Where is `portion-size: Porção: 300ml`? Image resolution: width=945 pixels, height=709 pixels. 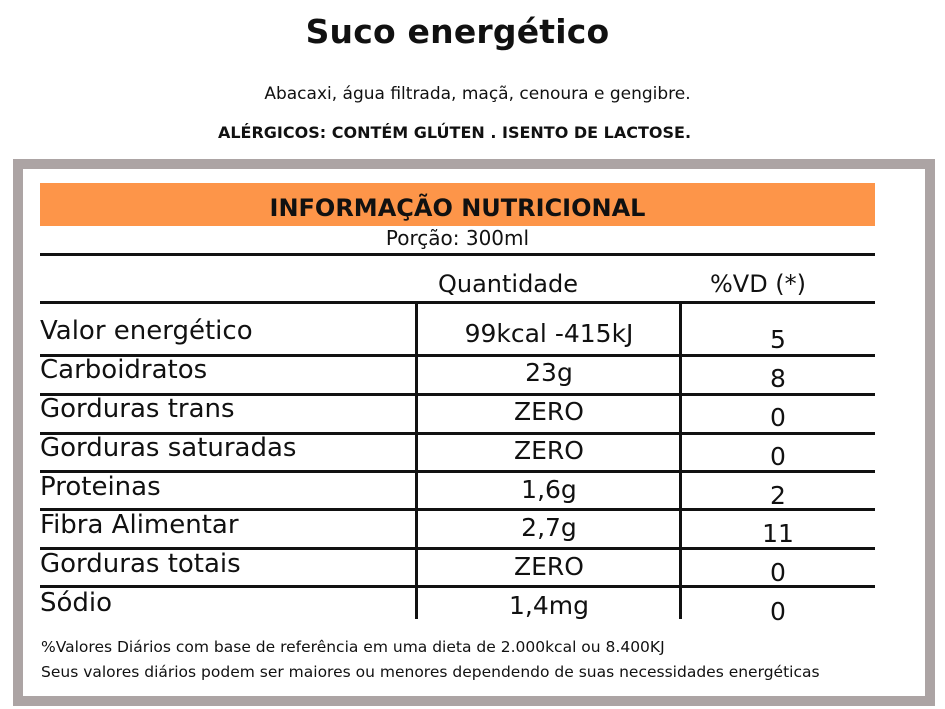
portion-size: Porção: 300ml is located at coordinates (457, 238).